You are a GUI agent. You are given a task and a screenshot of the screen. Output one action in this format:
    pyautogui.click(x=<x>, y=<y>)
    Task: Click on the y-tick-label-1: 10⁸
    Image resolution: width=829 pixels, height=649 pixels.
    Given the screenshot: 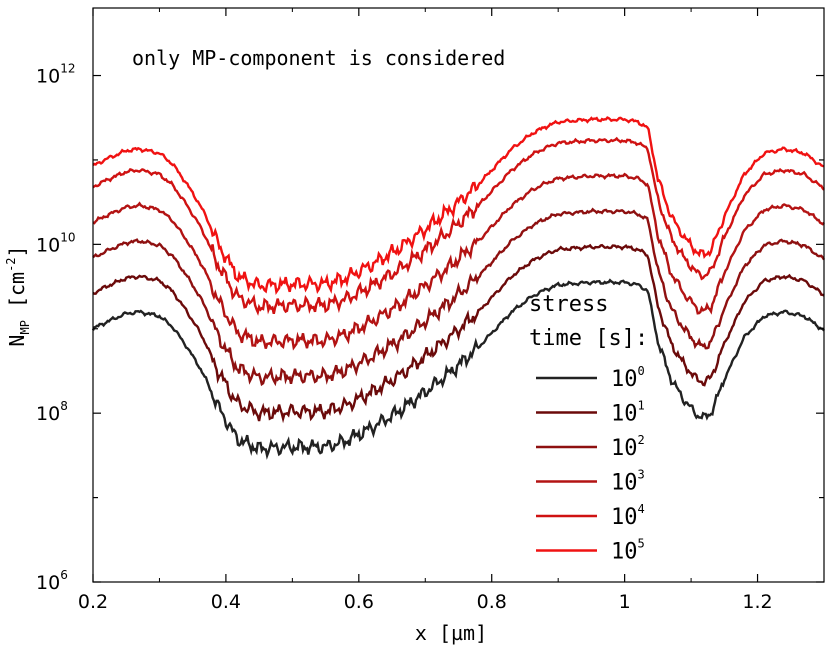 What is the action you would take?
    pyautogui.click(x=52, y=412)
    